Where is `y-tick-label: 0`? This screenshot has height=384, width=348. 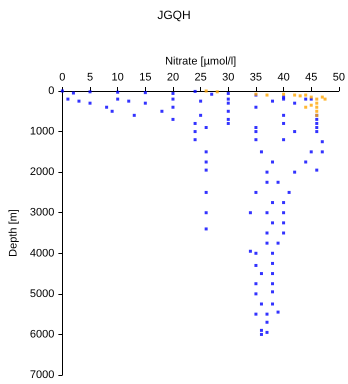 y-tick-label: 0 is located at coordinates (51, 91).